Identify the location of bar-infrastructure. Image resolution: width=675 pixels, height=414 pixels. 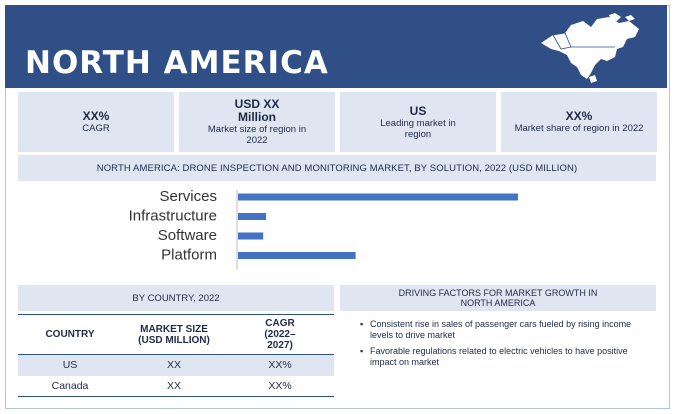
(252, 216).